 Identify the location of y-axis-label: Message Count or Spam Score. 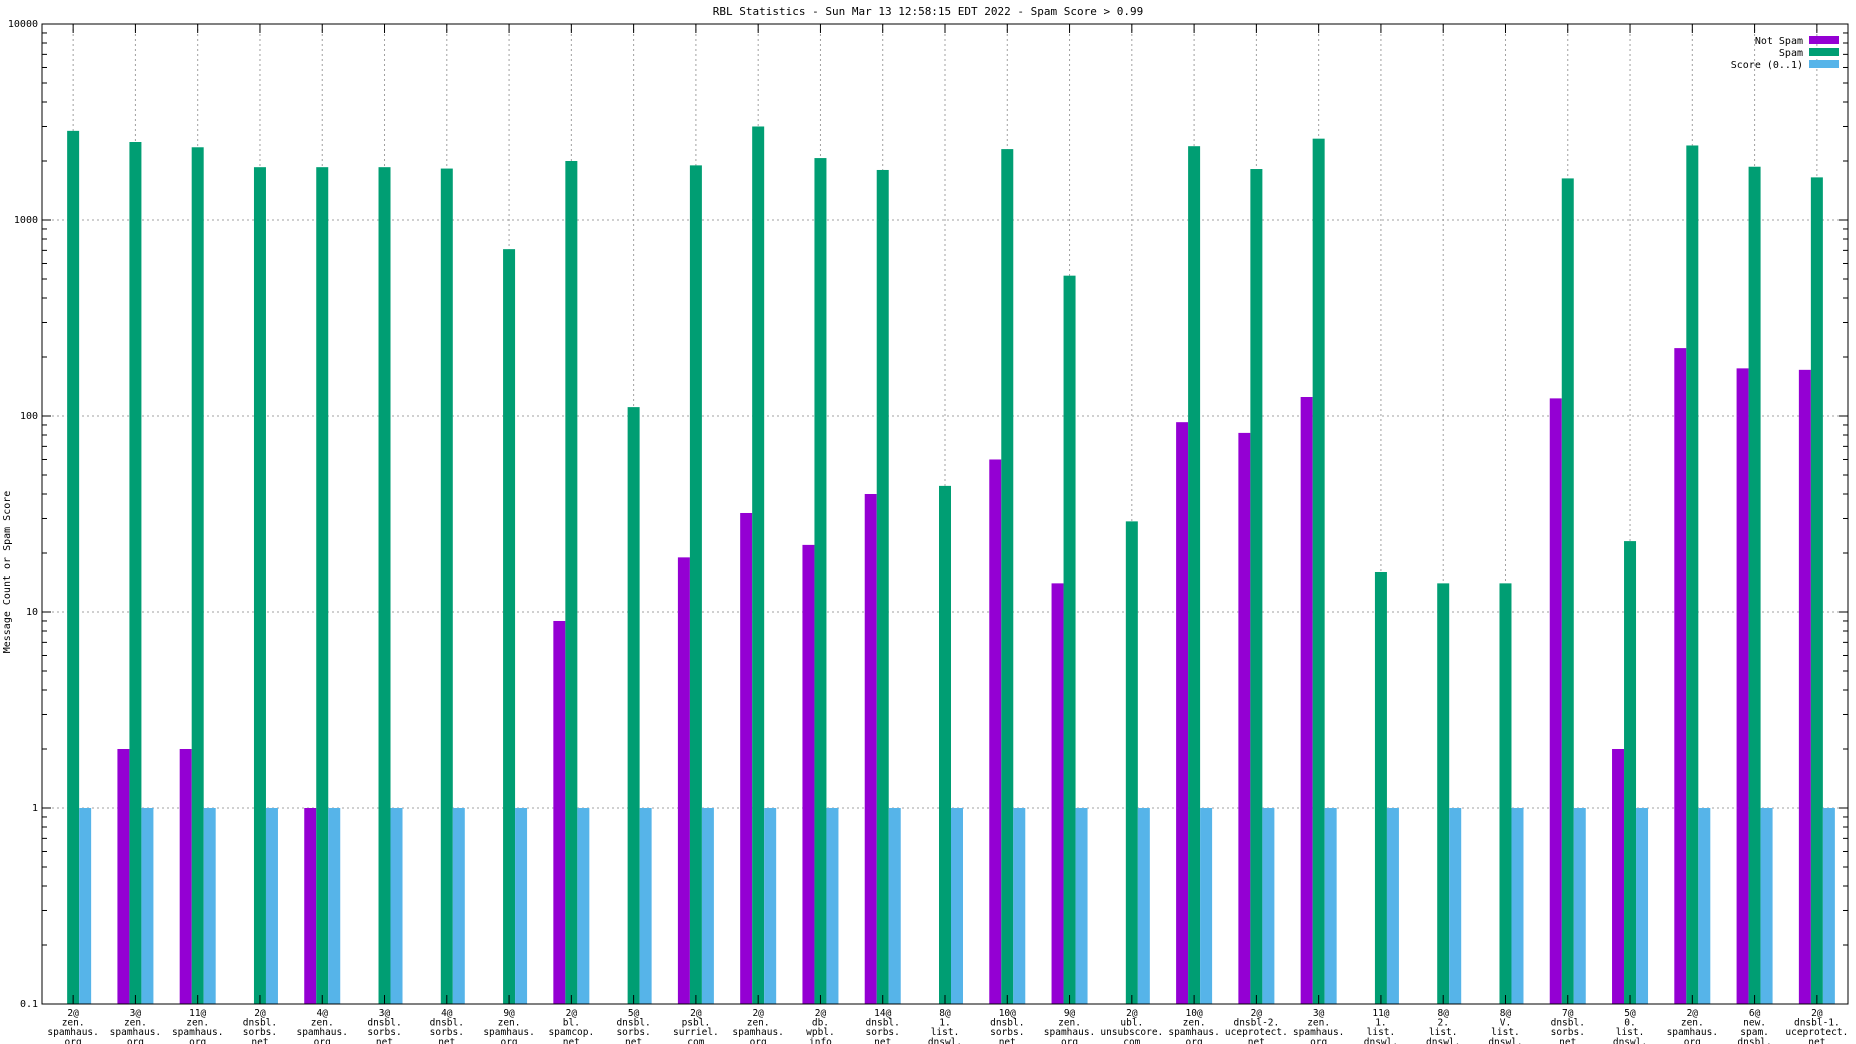
(7, 572).